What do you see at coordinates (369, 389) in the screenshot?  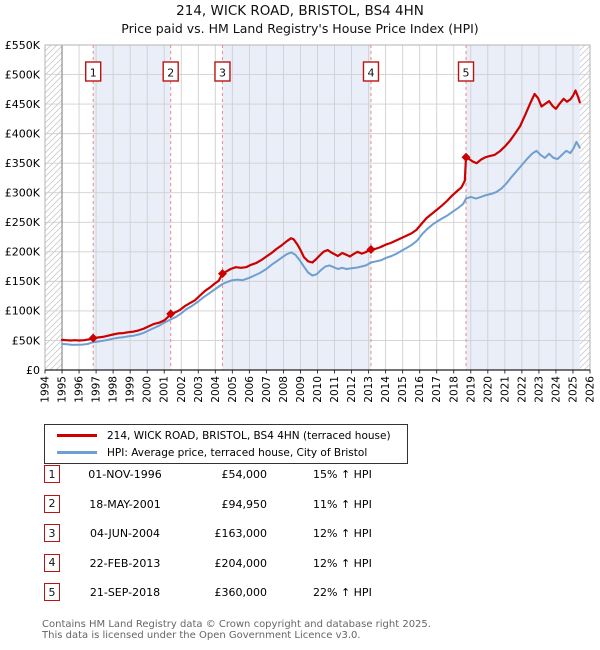 I see `svg-text: 2013` at bounding box center [369, 389].